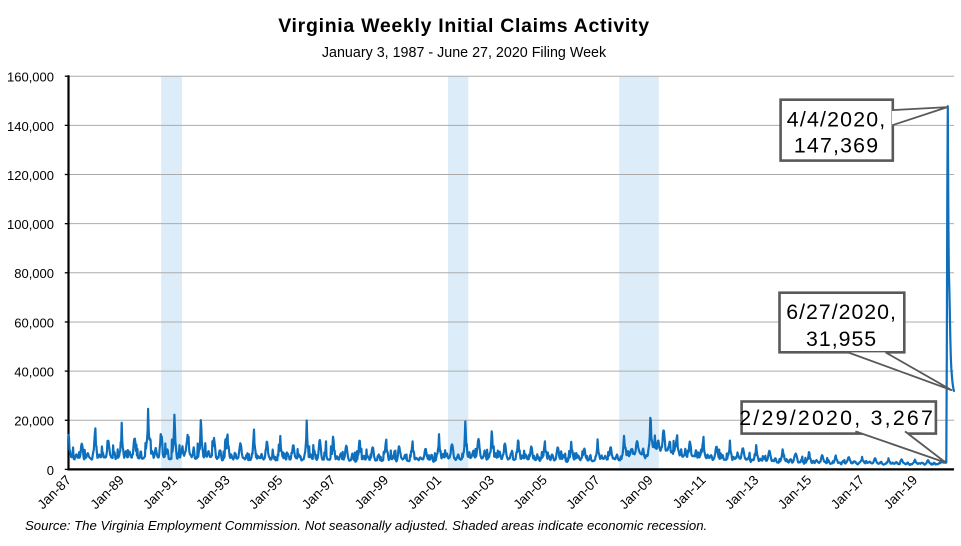 The height and width of the screenshot is (546, 961). Describe the element at coordinates (30, 224) in the screenshot. I see `svg-text: 100,000` at that location.